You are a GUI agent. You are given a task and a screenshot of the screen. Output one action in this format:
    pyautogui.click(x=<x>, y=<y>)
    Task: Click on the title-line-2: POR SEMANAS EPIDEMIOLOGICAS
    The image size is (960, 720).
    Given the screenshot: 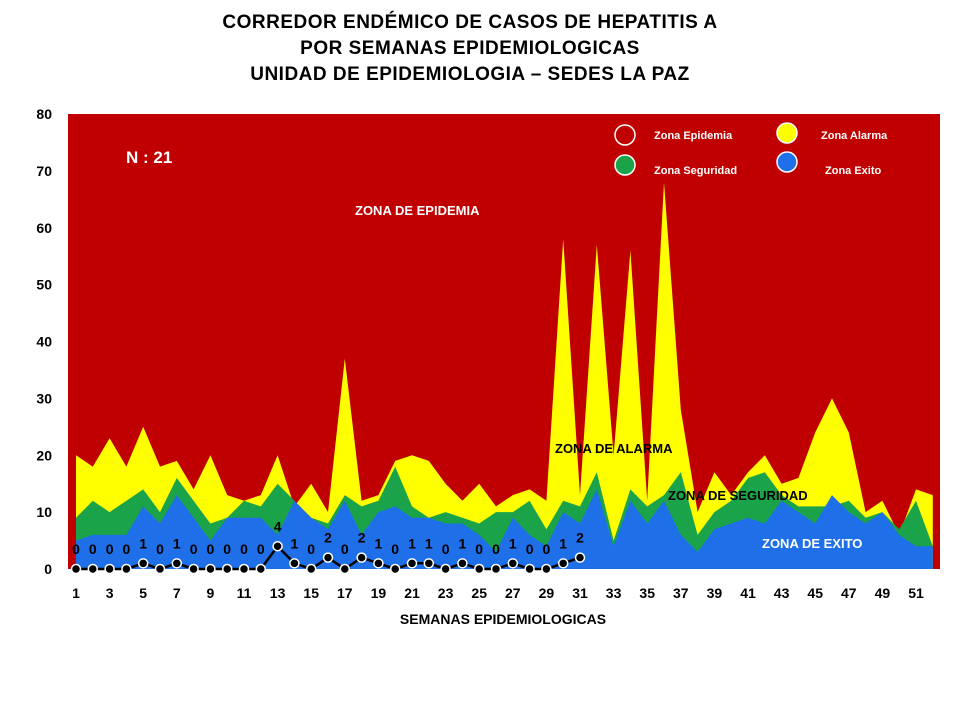 What is the action you would take?
    pyautogui.click(x=470, y=48)
    